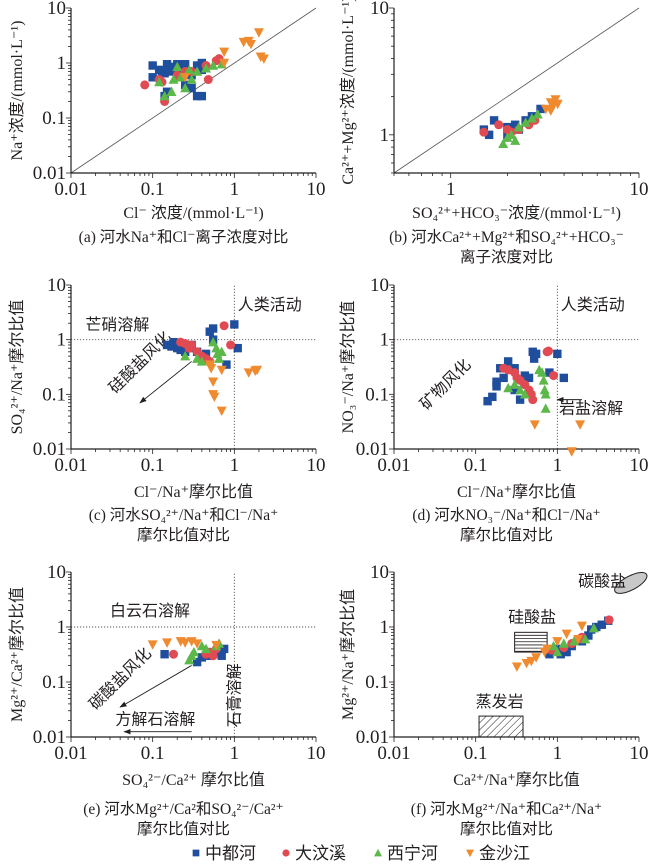 Image resolution: width=650 pixels, height=865 pixels. What do you see at coordinates (183, 829) in the screenshot?
I see `panel-caption: 摩尔比值对比` at bounding box center [183, 829].